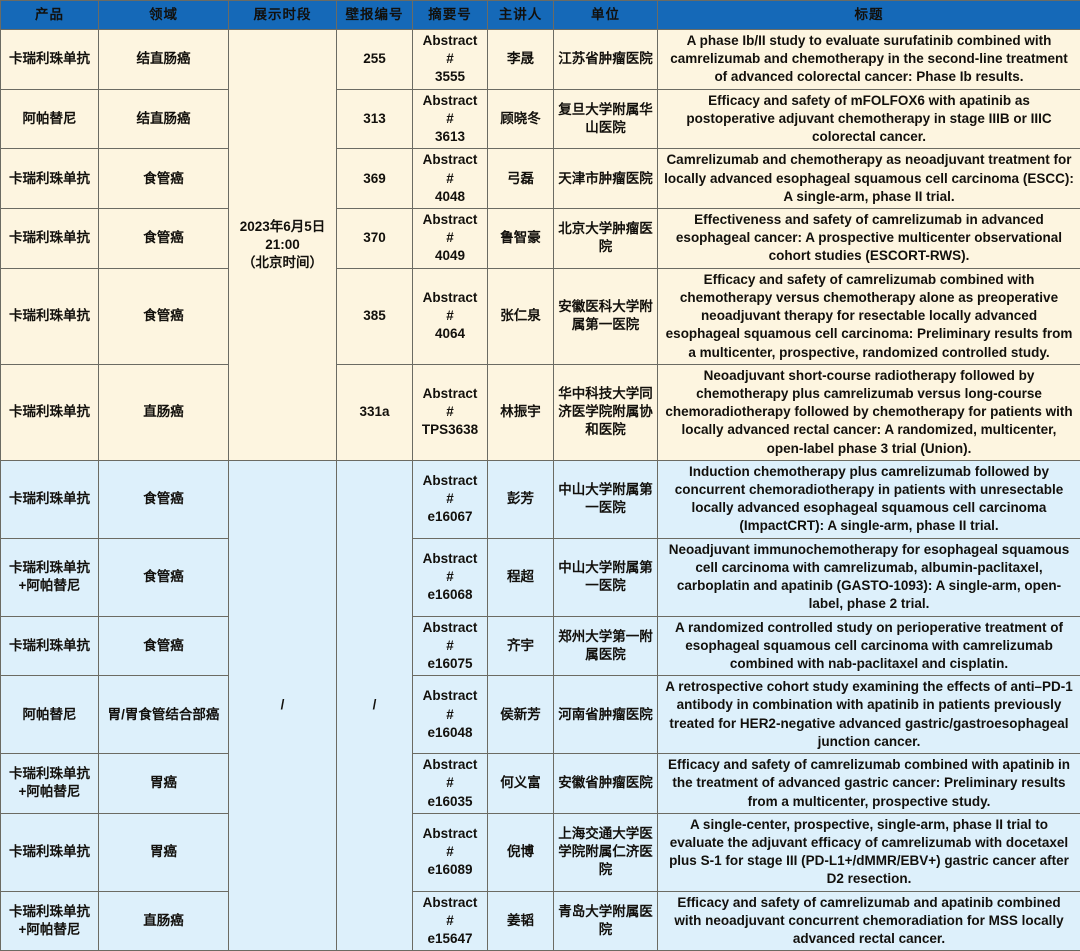  What do you see at coordinates (375, 15) in the screenshot?
I see `column-header-poster: 壁报编号` at bounding box center [375, 15].